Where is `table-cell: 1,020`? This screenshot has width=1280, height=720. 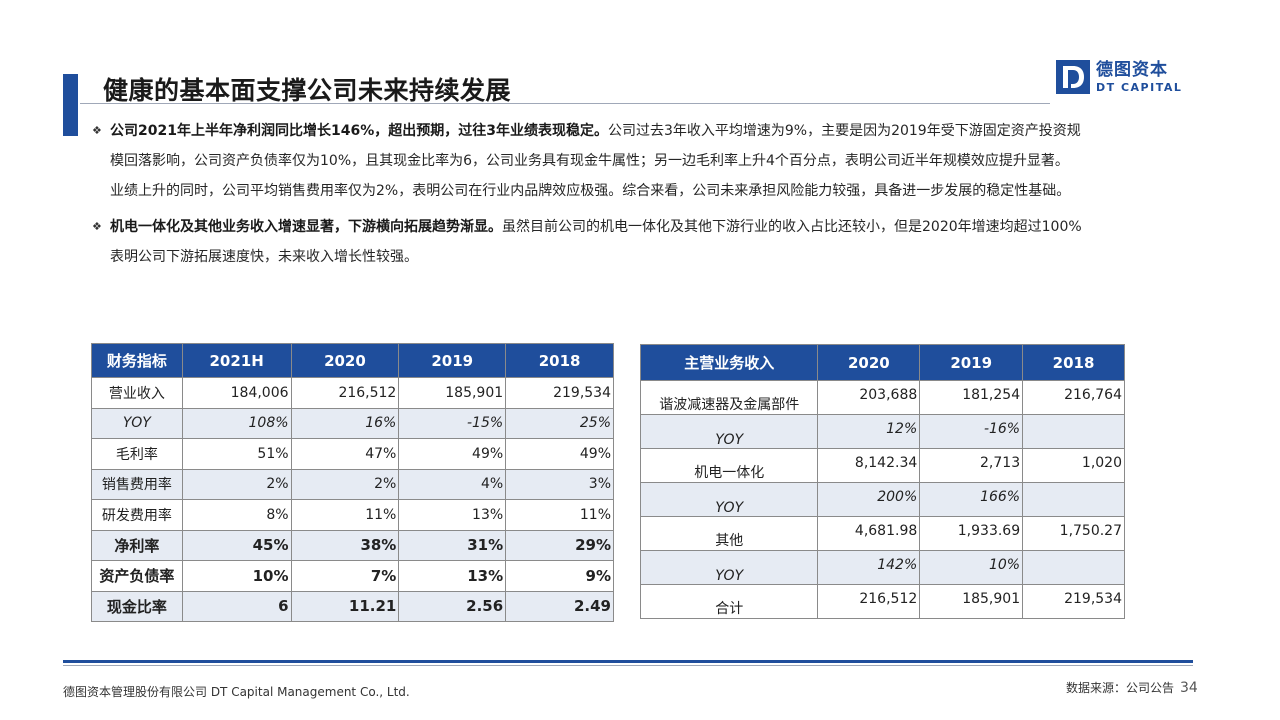 table-cell: 1,020 is located at coordinates (1073, 465).